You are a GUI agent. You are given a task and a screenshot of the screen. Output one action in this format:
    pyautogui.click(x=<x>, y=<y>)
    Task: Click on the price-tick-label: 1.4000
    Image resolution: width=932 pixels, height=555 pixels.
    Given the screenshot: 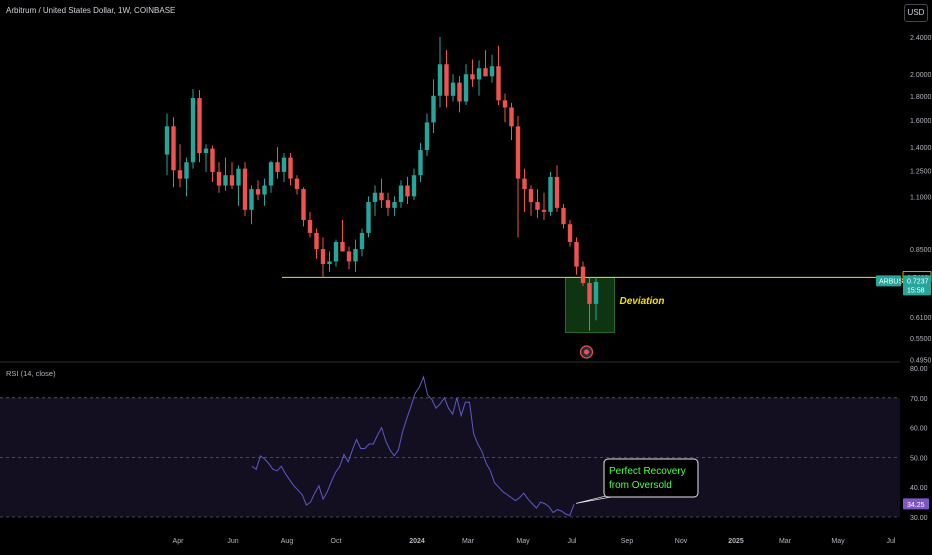 What is the action you would take?
    pyautogui.click(x=921, y=148)
    